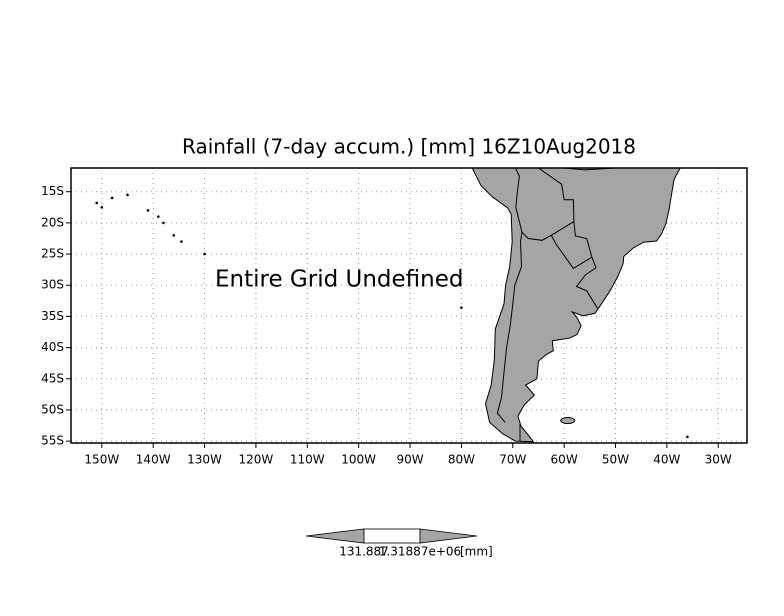 The height and width of the screenshot is (616, 784). What do you see at coordinates (420, 552) in the screenshot?
I see `colorbar-label: 1.31887e+06` at bounding box center [420, 552].